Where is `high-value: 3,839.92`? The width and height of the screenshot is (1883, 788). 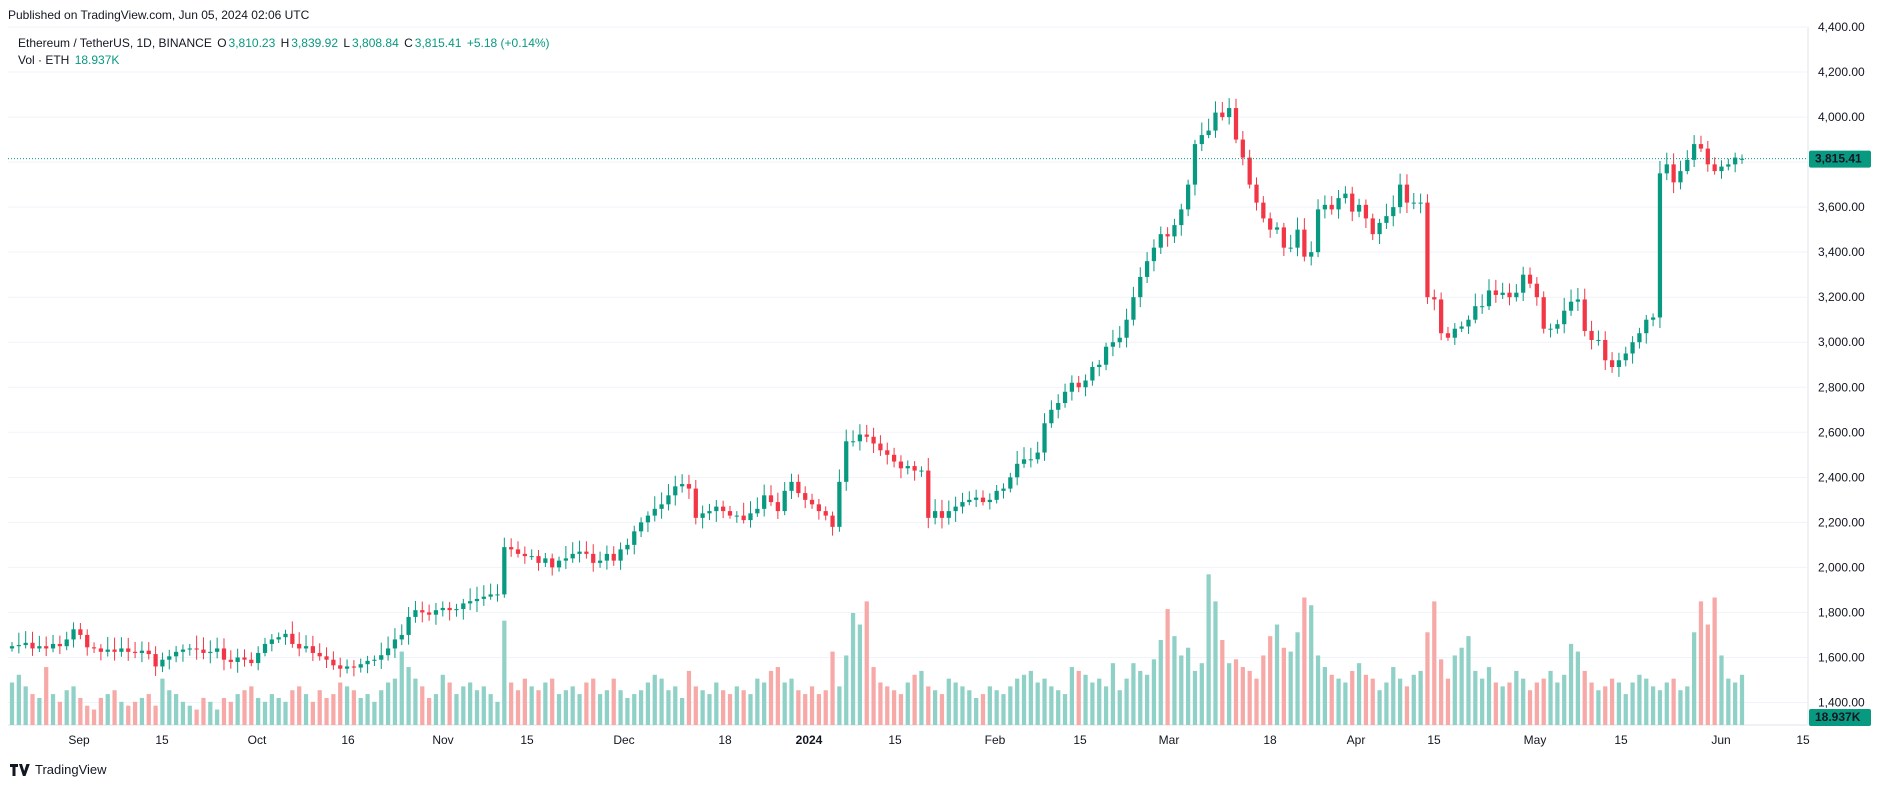 high-value: 3,839.92 is located at coordinates (314, 43).